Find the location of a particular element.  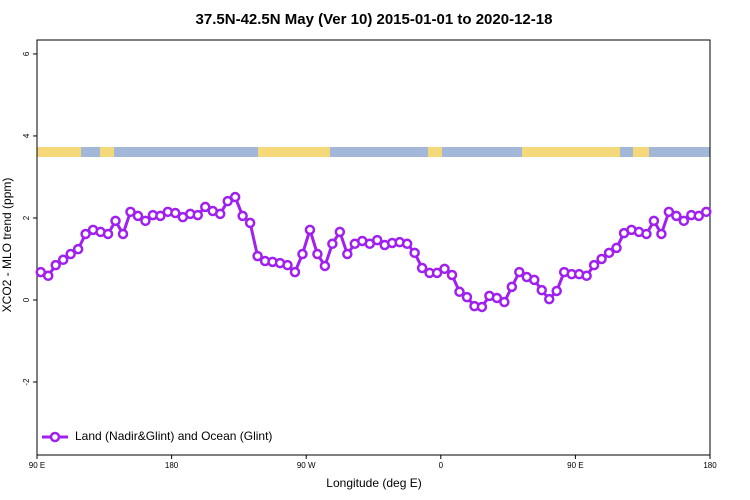

ocean is located at coordinates (373, 152).